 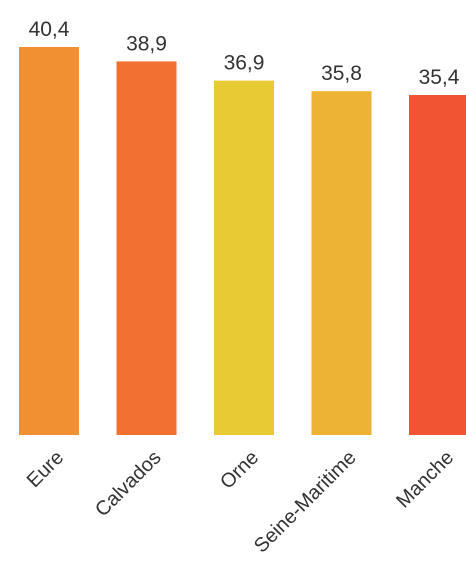 I want to click on category-label: Seine-Maritime, so click(x=305, y=502).